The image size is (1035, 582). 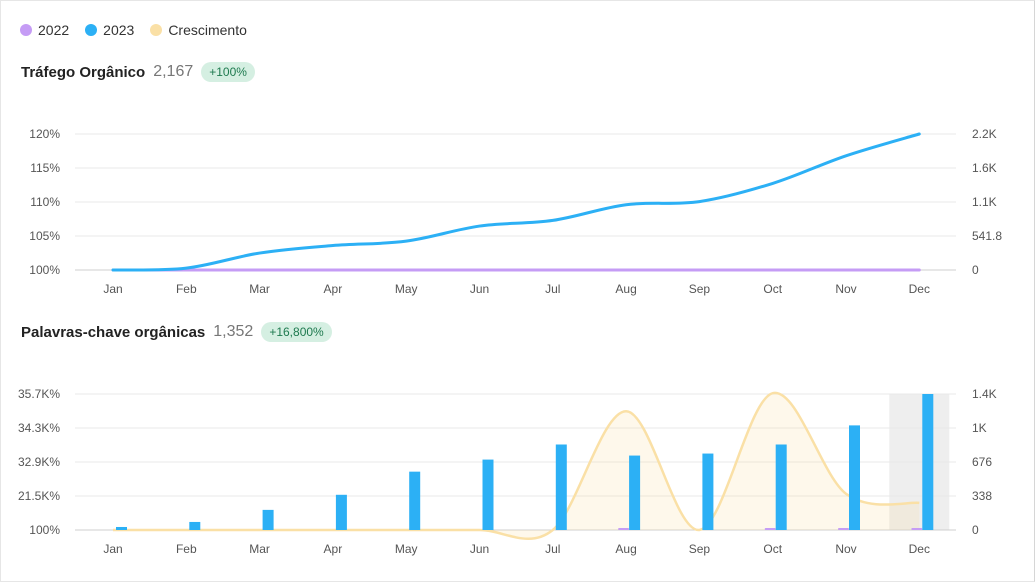 What do you see at coordinates (982, 462) in the screenshot?
I see `keywords-y-right-tick: 676` at bounding box center [982, 462].